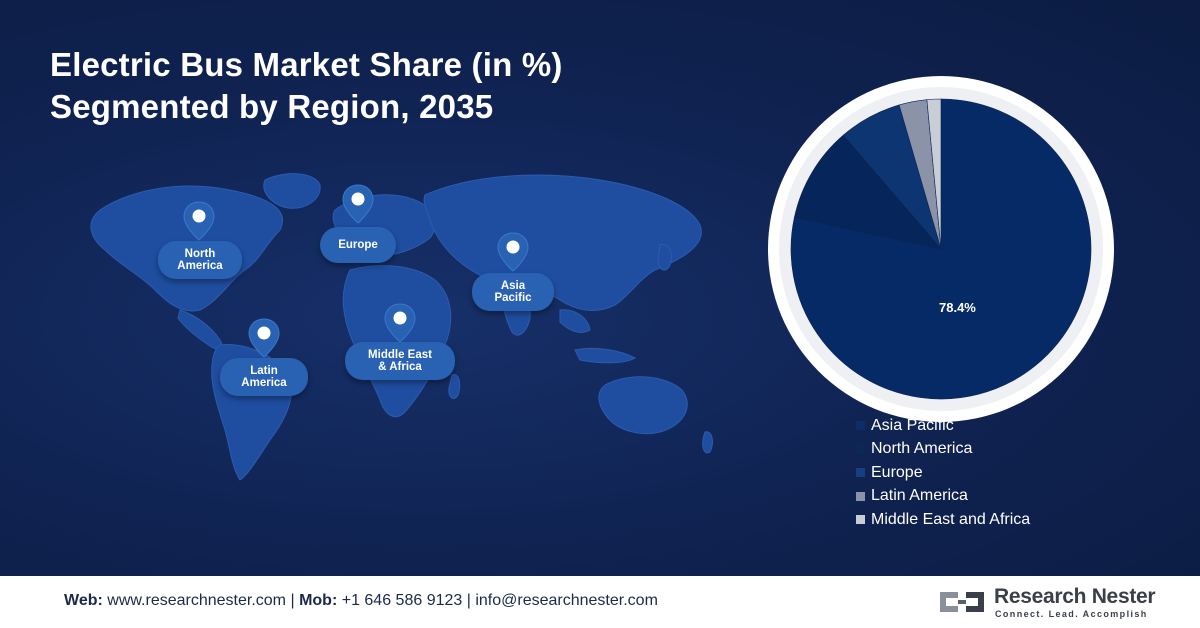 The height and width of the screenshot is (628, 1200). Describe the element at coordinates (83, 600) in the screenshot. I see `web-label: Web:` at that location.